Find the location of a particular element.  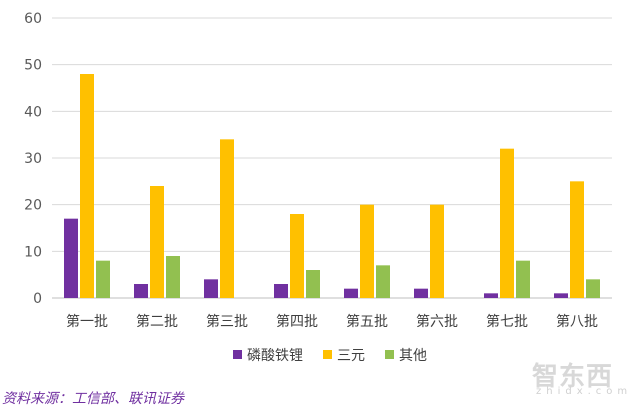

x-tick-label: 第六批 is located at coordinates (437, 321).